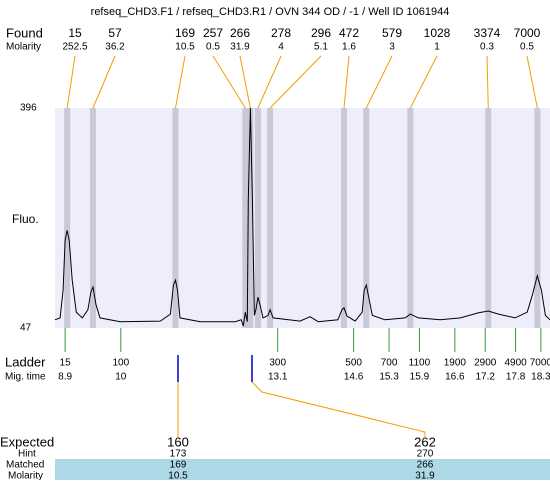  What do you see at coordinates (338, 409) in the screenshot?
I see `expected-connector` at bounding box center [338, 409].